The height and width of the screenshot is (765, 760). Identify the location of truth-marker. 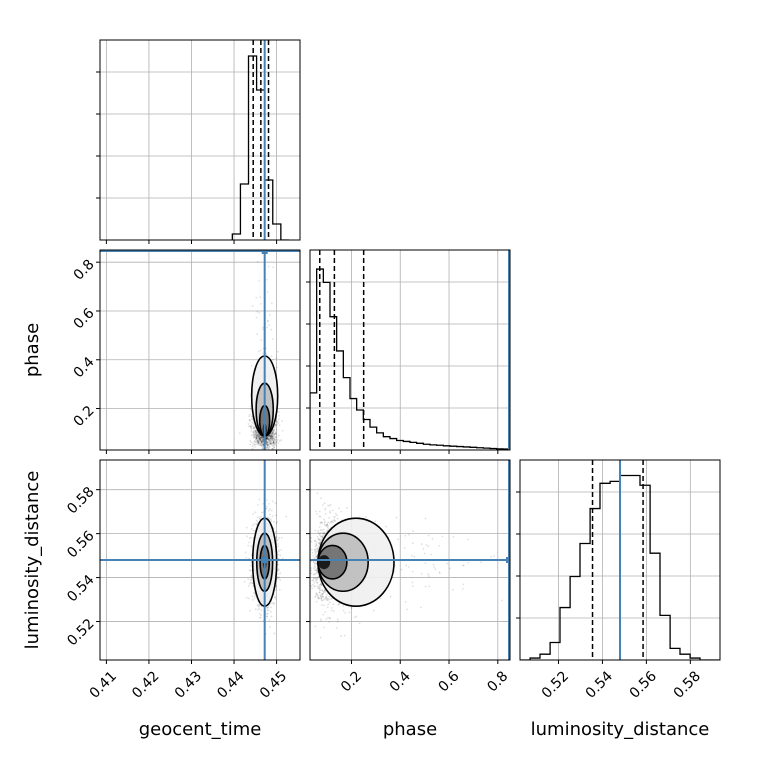
(264, 560).